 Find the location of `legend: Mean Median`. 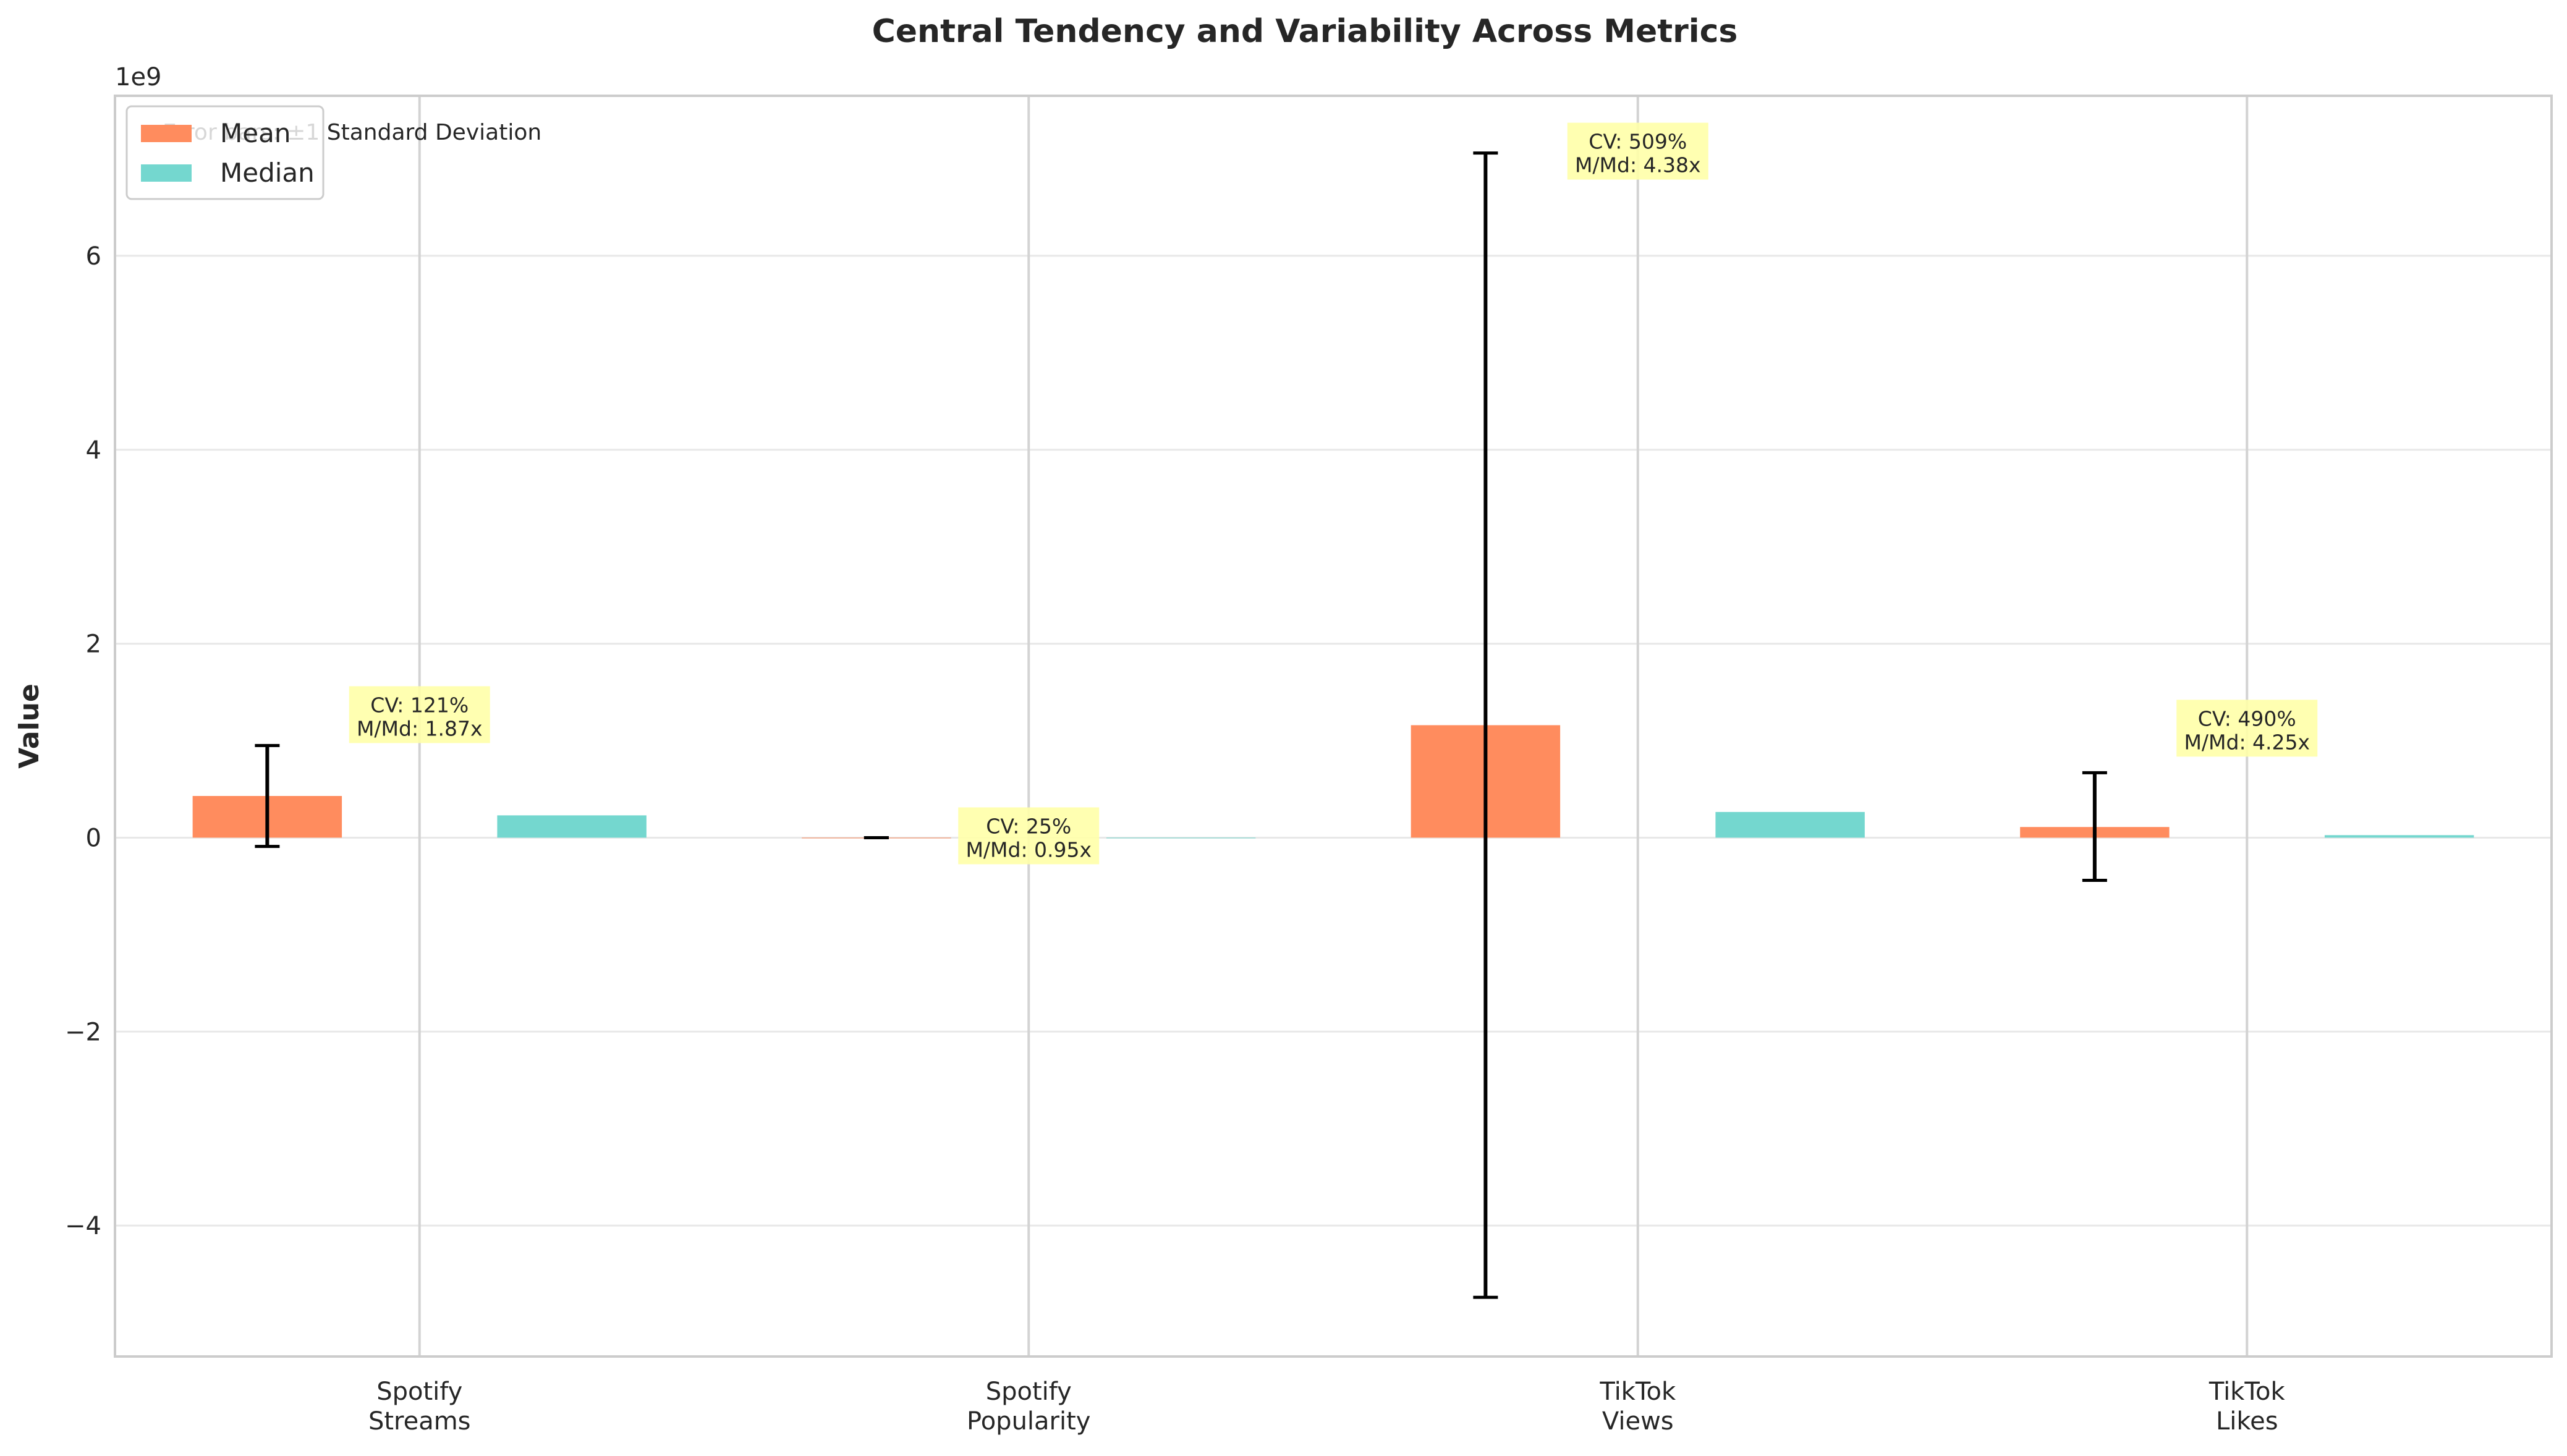

legend: Mean Median is located at coordinates (225, 152).